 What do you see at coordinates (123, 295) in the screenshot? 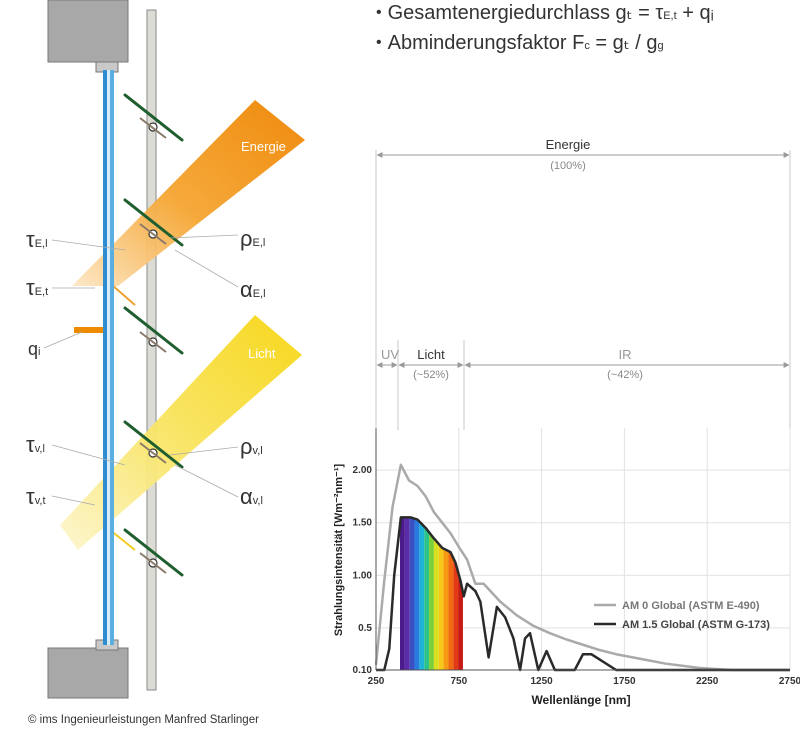
I see `energy-absorbed-line` at bounding box center [123, 295].